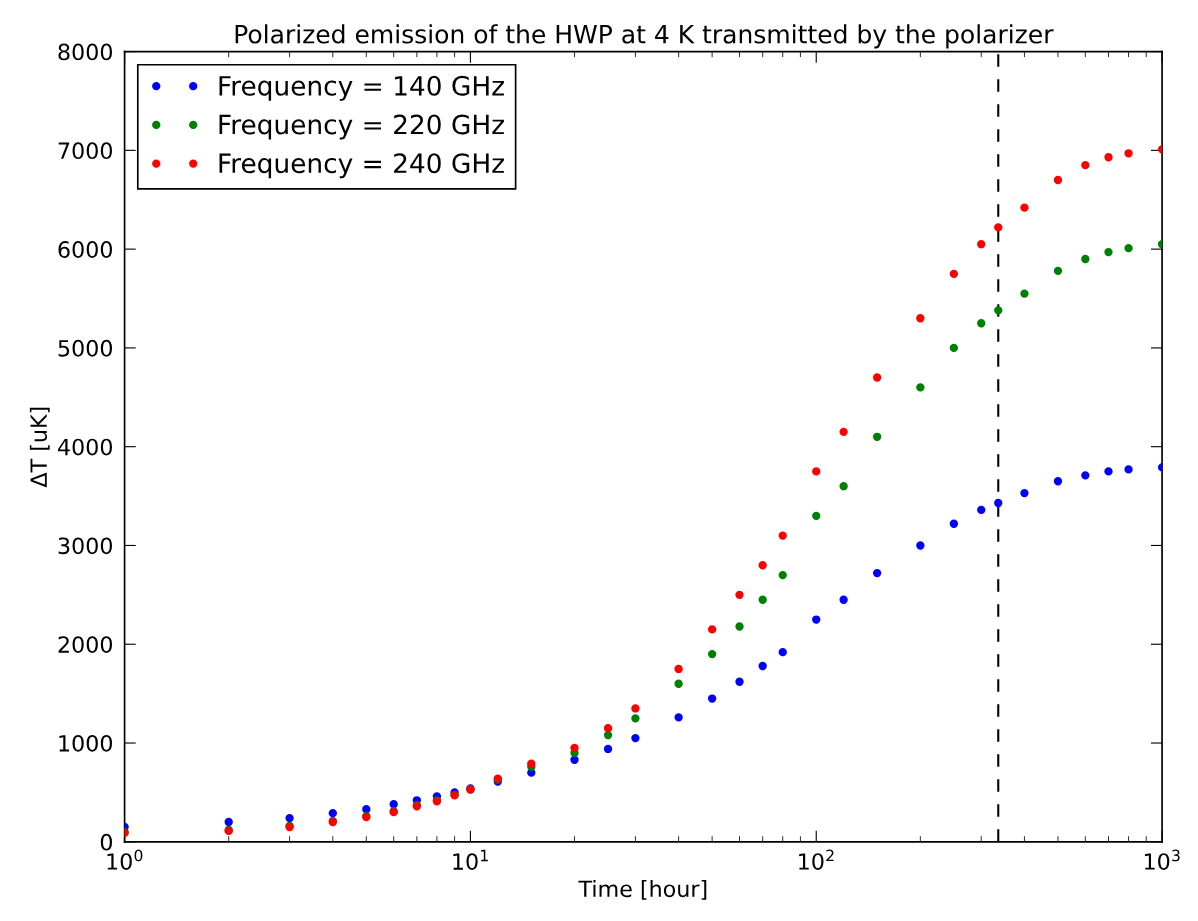 The image size is (1198, 921). Describe the element at coordinates (85, 546) in the screenshot. I see `y-tick-label: 3000` at that location.